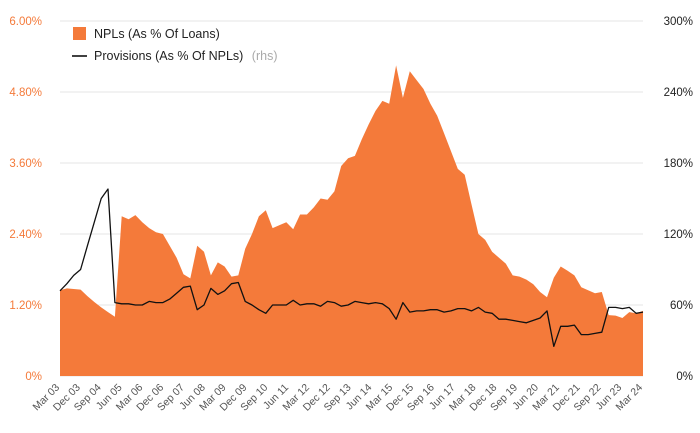 This screenshot has width=700, height=433. Describe the element at coordinates (79, 33) in the screenshot. I see `legend-npl-swatch` at that location.